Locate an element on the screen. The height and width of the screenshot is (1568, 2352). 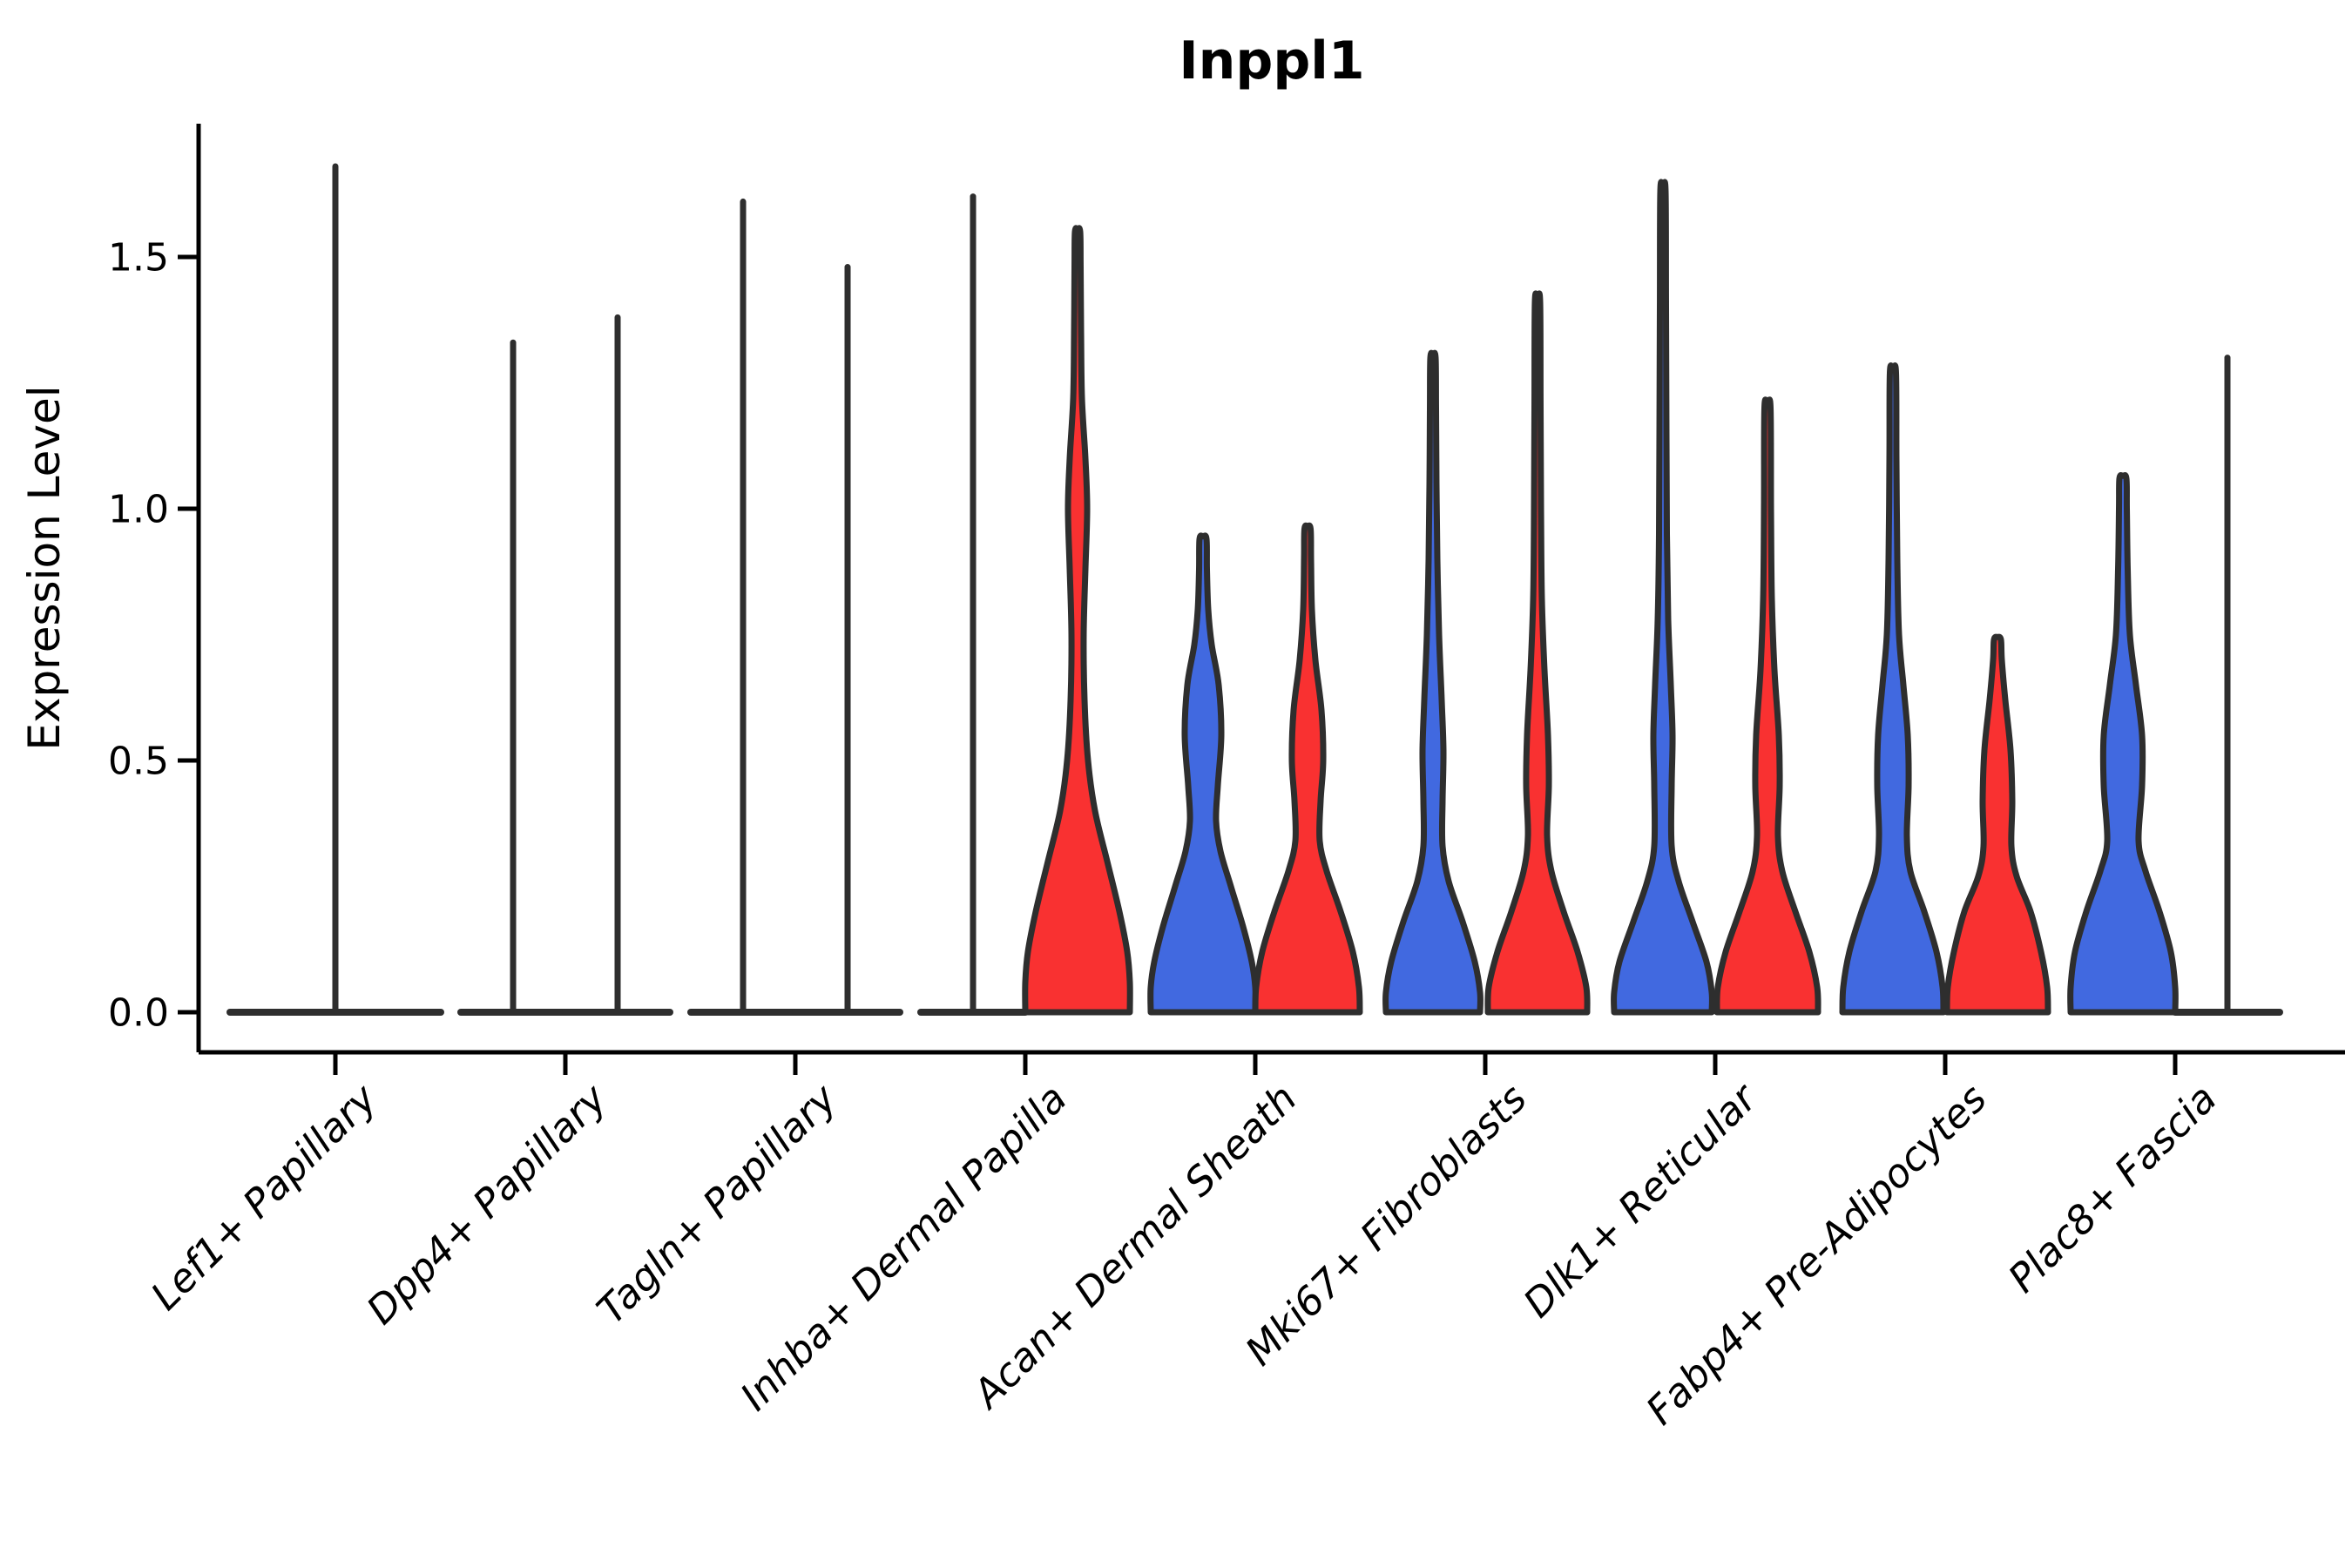
x-tick-label: Lef1+ Papillary is located at coordinates (265, 1196).